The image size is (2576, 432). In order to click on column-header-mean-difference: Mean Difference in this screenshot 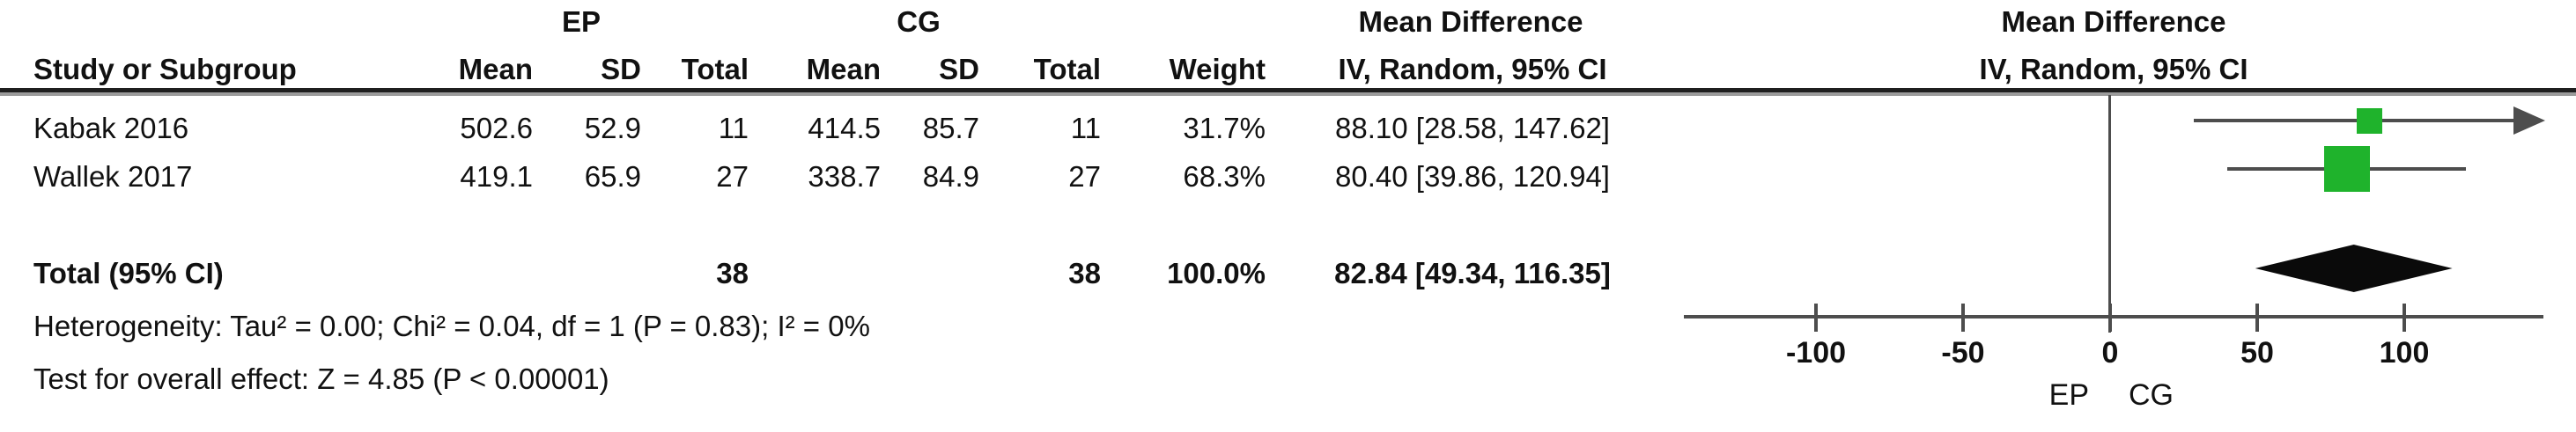, I will do `click(1470, 22)`.